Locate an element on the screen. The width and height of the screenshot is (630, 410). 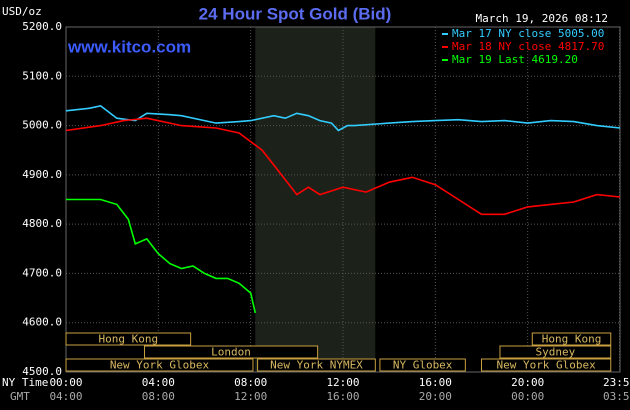
chart-title: 24 Hour Spot Gold (Bid) is located at coordinates (295, 13).